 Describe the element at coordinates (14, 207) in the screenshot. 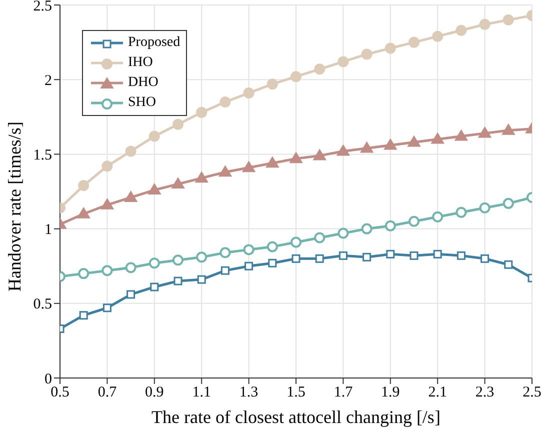

I see `y-axis-title: Handover rate [times/s]` at that location.